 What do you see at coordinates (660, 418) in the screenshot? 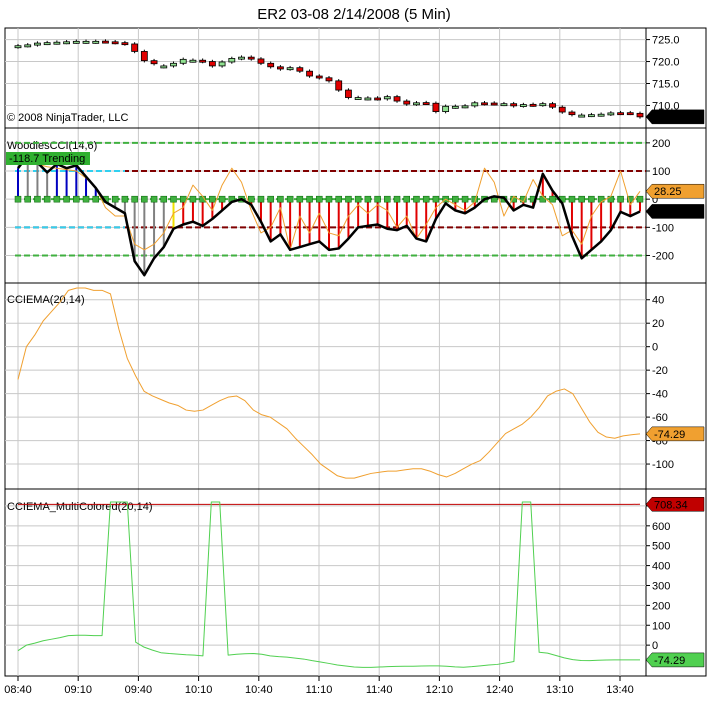
I see `y-tick-label: -60` at bounding box center [660, 418].